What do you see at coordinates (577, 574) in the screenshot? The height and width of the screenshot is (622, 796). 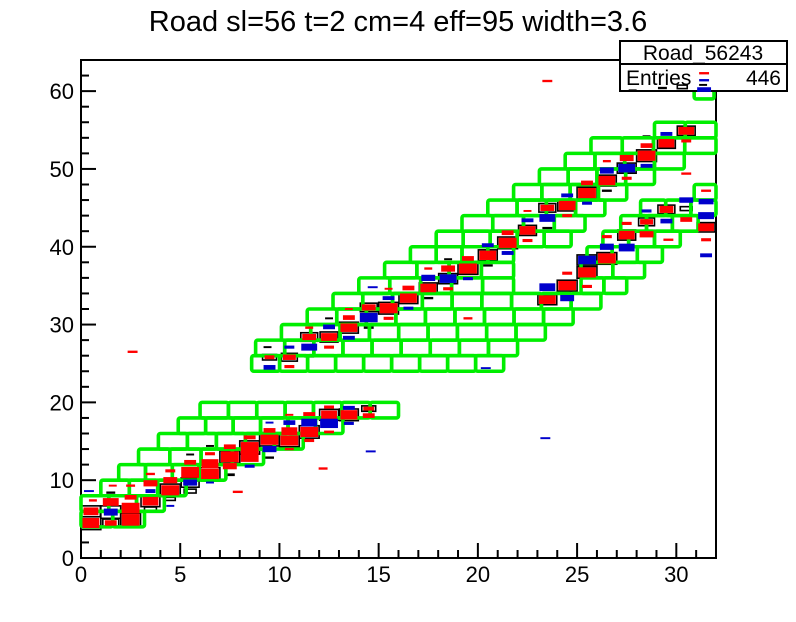 I see `x-tick-label: 25` at bounding box center [577, 574].